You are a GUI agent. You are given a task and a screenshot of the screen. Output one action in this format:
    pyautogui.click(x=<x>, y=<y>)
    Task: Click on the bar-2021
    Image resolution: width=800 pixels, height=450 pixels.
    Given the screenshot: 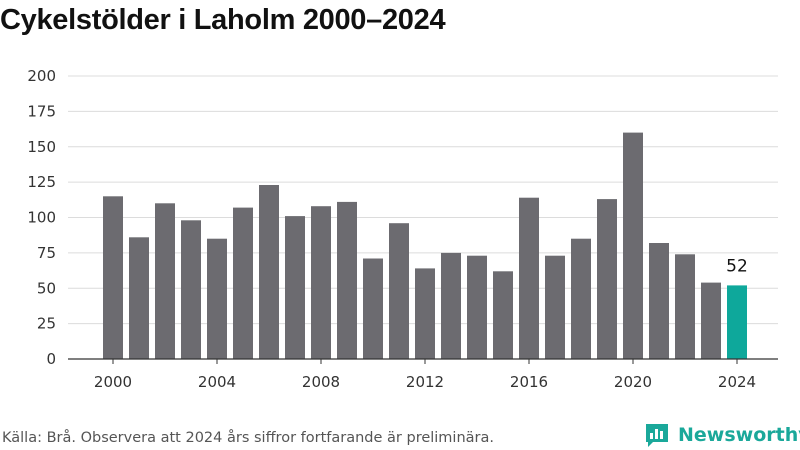 What is the action you would take?
    pyautogui.click(x=659, y=301)
    